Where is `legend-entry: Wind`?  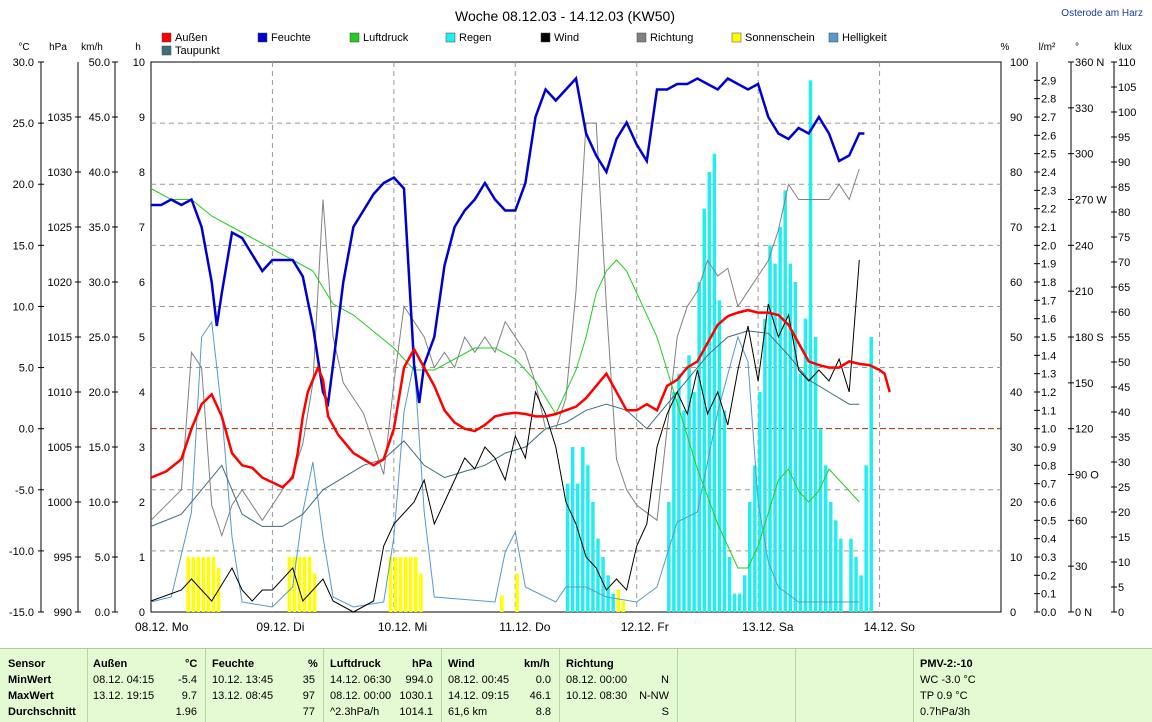 legend-entry: Wind is located at coordinates (566, 38).